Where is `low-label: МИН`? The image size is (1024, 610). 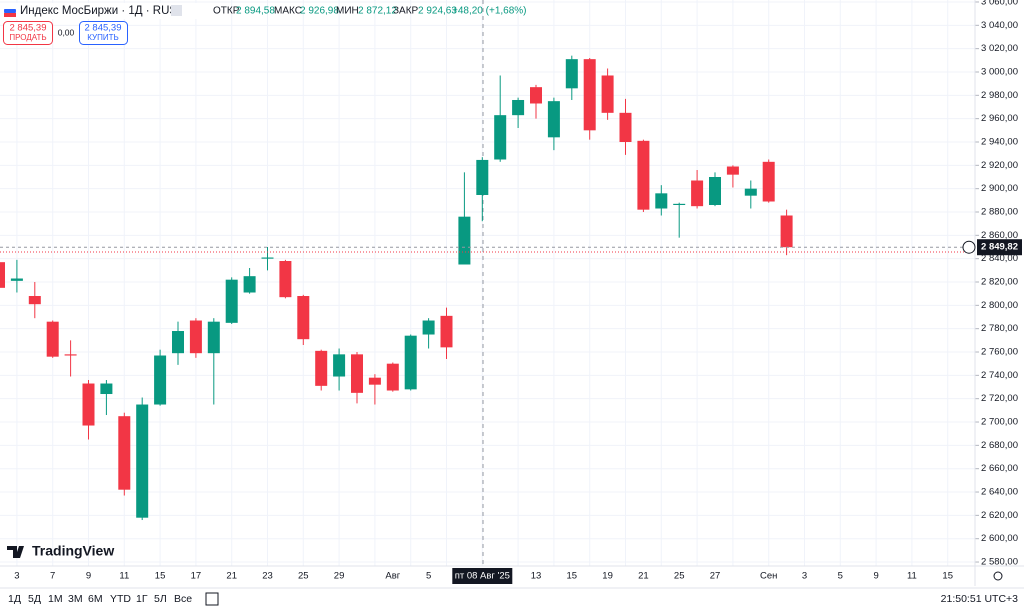 low-label: МИН is located at coordinates (347, 11).